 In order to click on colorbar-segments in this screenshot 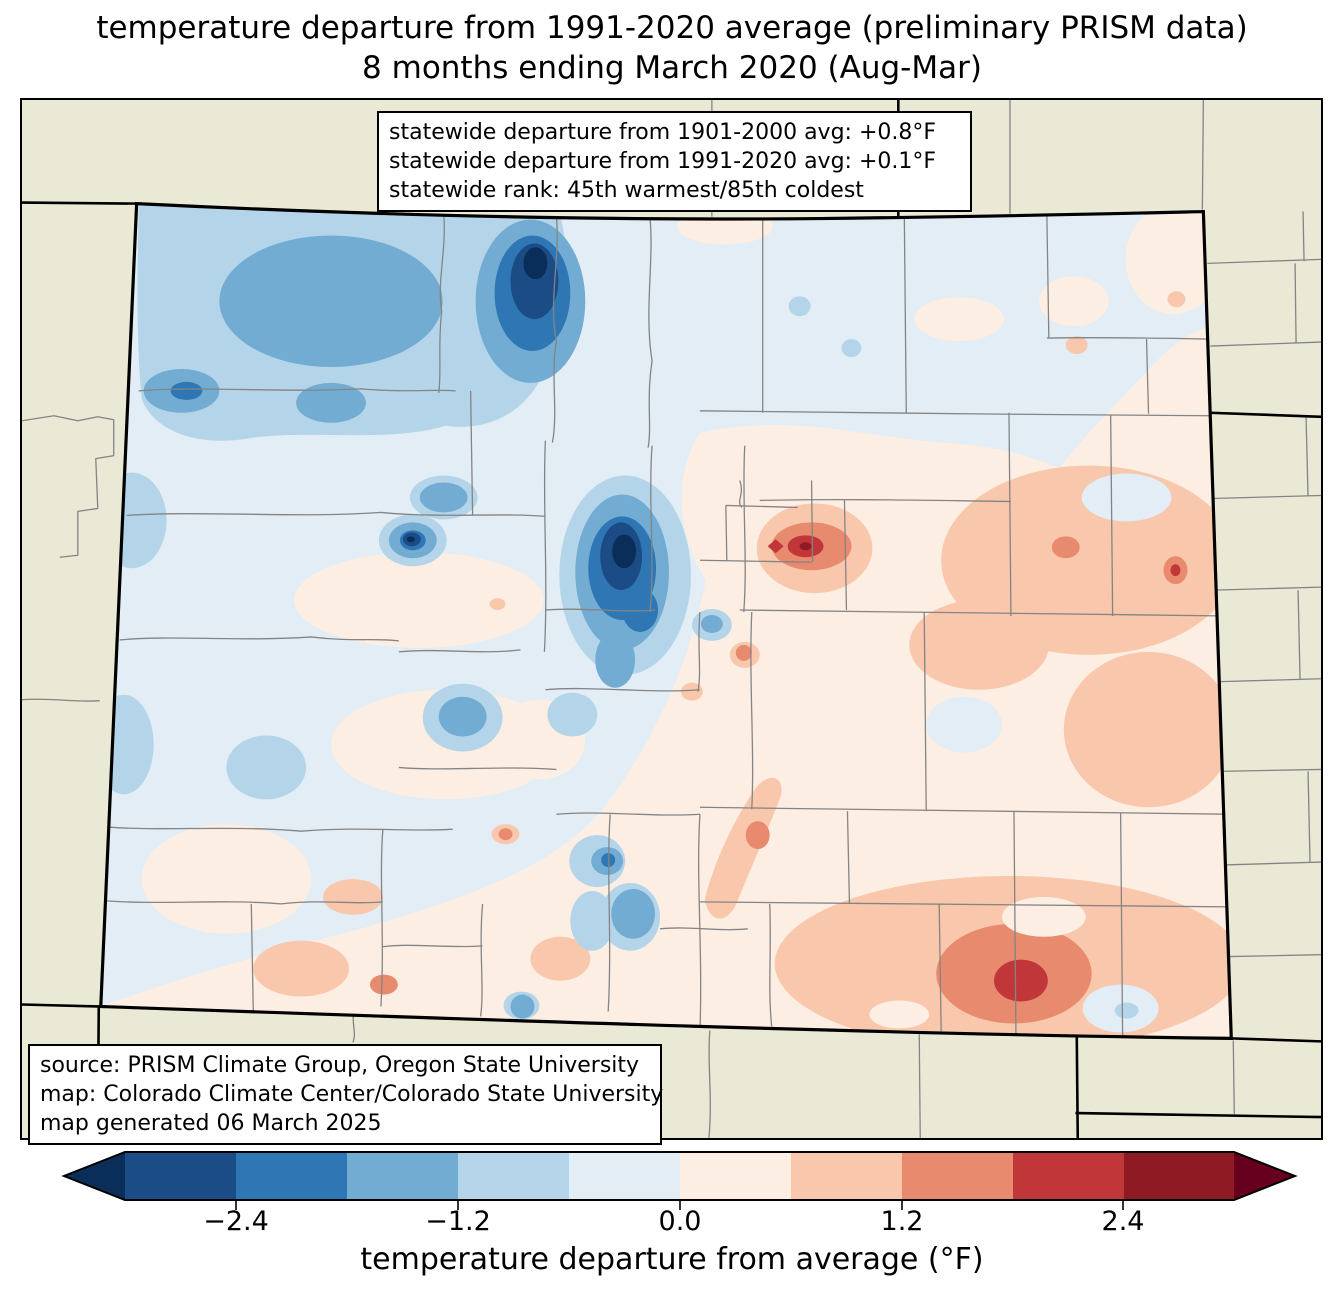, I will do `click(679, 1176)`.